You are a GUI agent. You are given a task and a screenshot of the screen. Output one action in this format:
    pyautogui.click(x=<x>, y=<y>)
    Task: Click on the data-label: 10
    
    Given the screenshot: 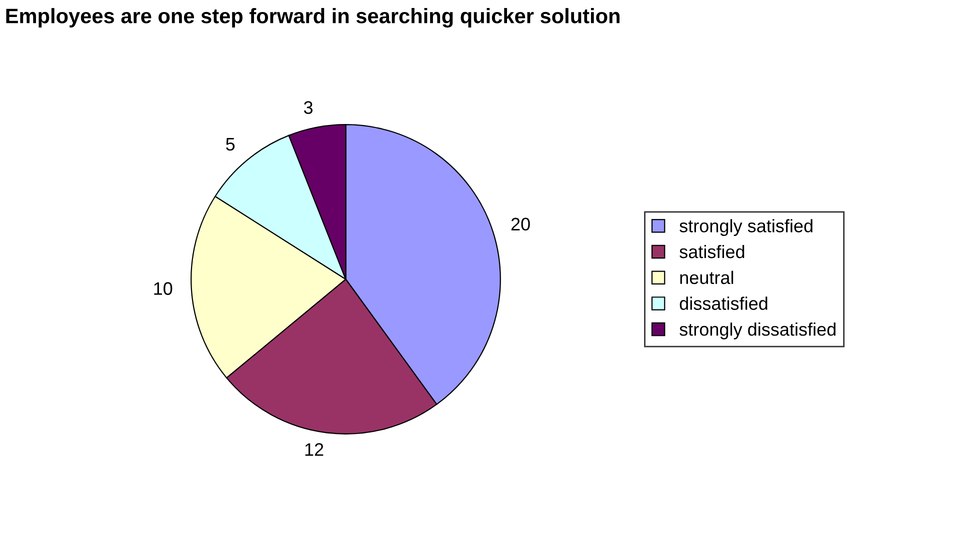 What is the action you would take?
    pyautogui.click(x=163, y=288)
    